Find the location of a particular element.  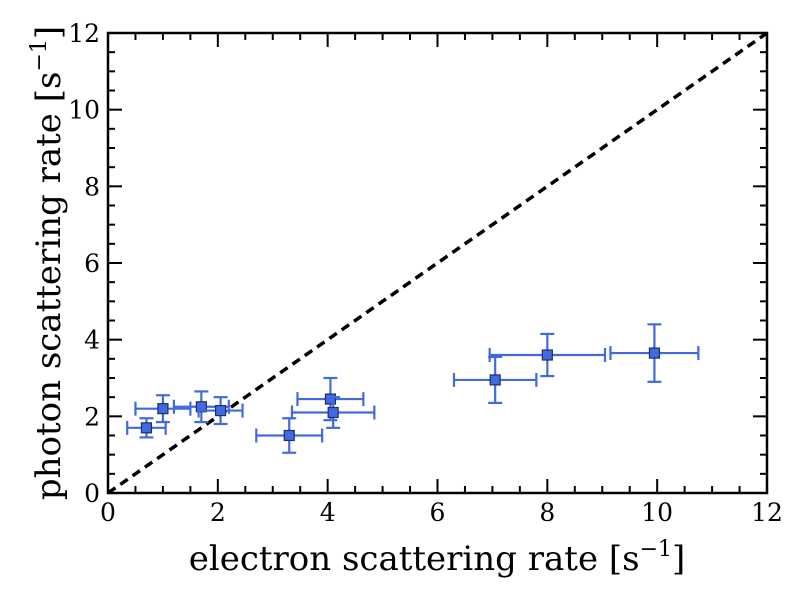

y-tick-label: 2 is located at coordinates (92, 416).